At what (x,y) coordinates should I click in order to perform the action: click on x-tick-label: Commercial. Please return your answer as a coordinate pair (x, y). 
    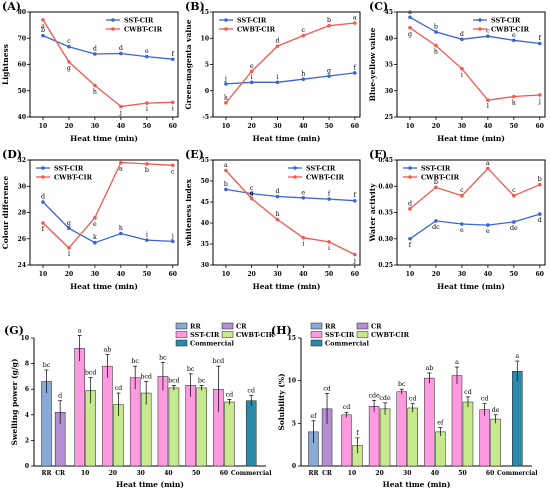
    Looking at the image, I should click on (251, 473).